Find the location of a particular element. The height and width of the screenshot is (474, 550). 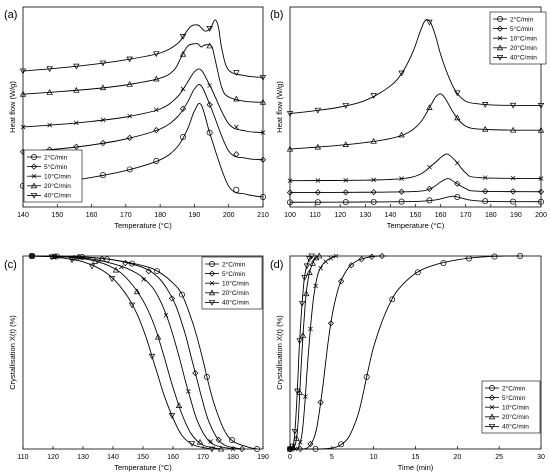

x-tick-label: 10 is located at coordinates (374, 457).